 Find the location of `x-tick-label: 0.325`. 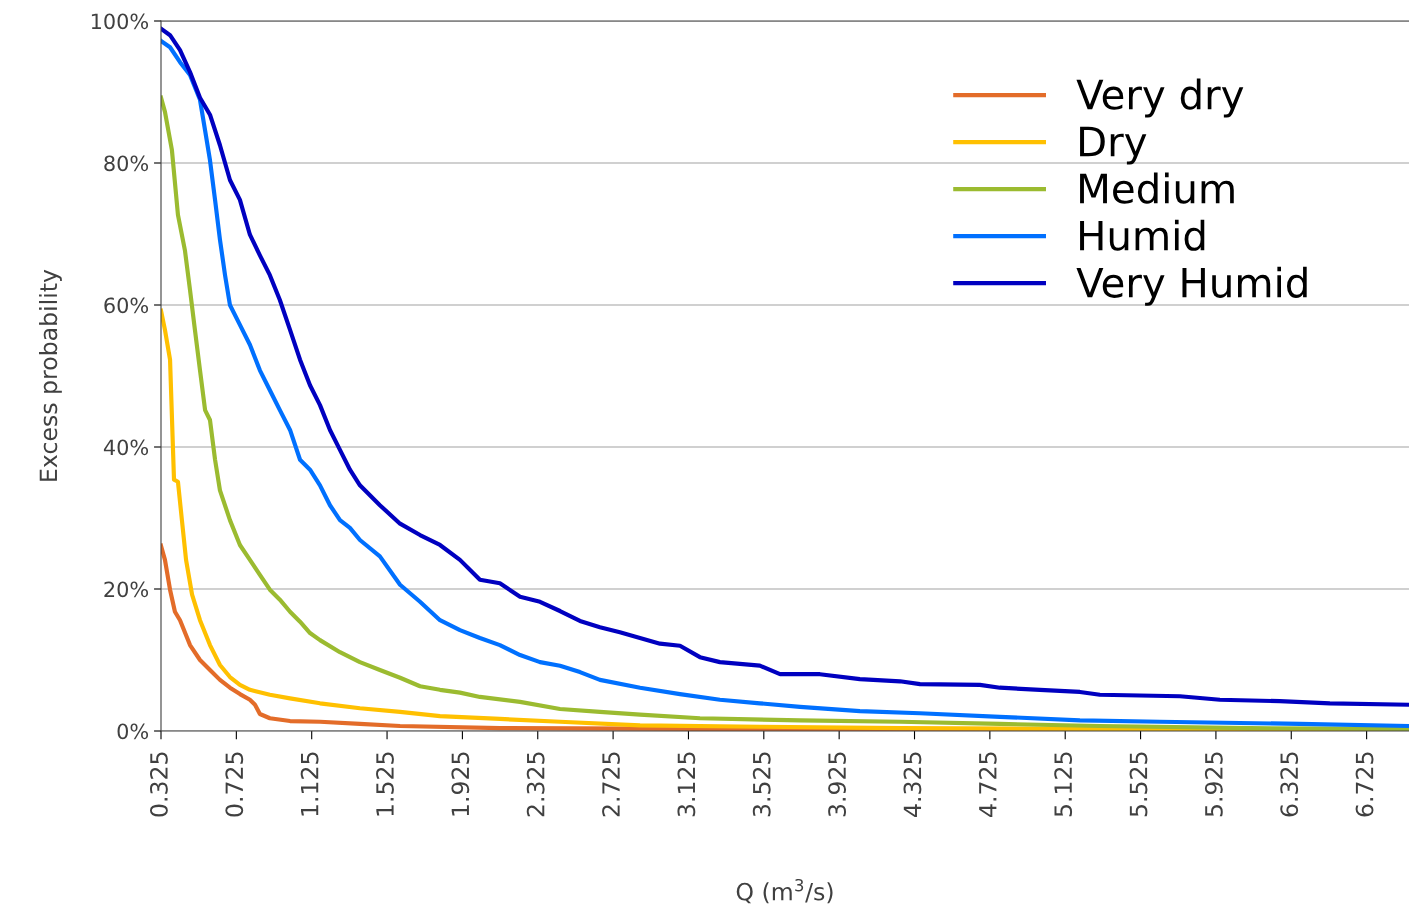

x-tick-label: 0.325 is located at coordinates (158, 784).